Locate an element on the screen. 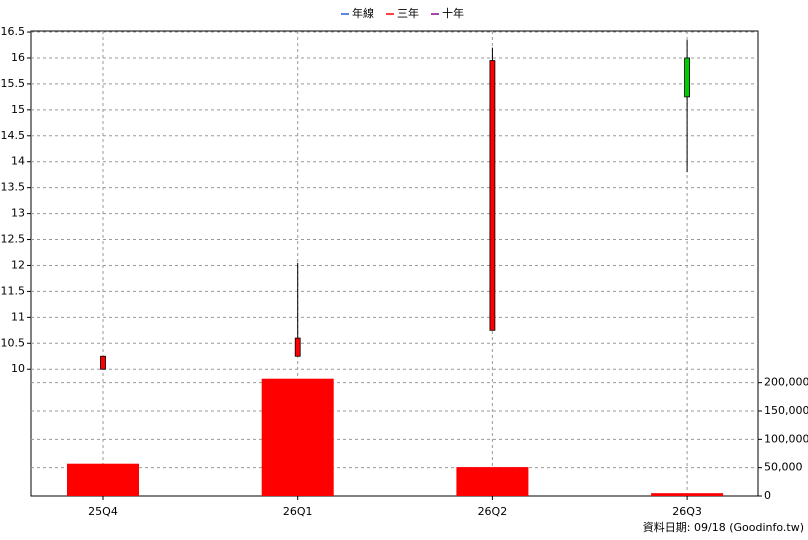 The height and width of the screenshot is (540, 808). y-tick-label: 10.5 is located at coordinates (13, 342).